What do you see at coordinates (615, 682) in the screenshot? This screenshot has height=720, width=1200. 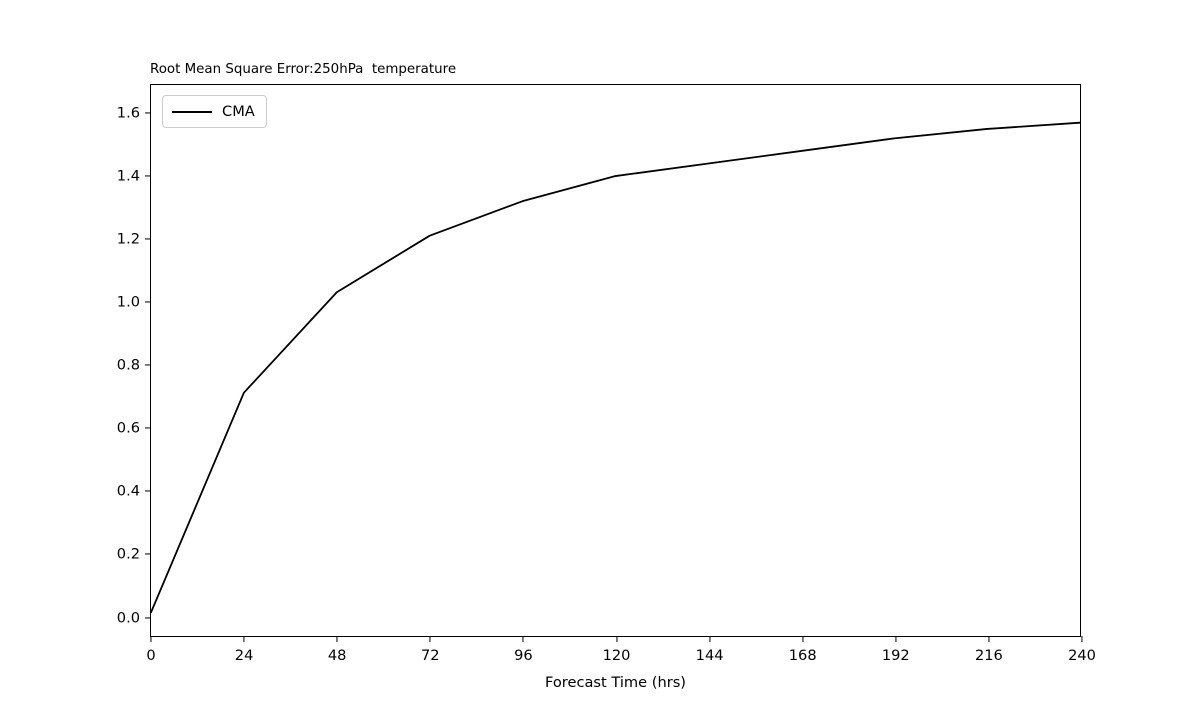 I see `x-axis-label: Forecast Time (hrs)` at bounding box center [615, 682].